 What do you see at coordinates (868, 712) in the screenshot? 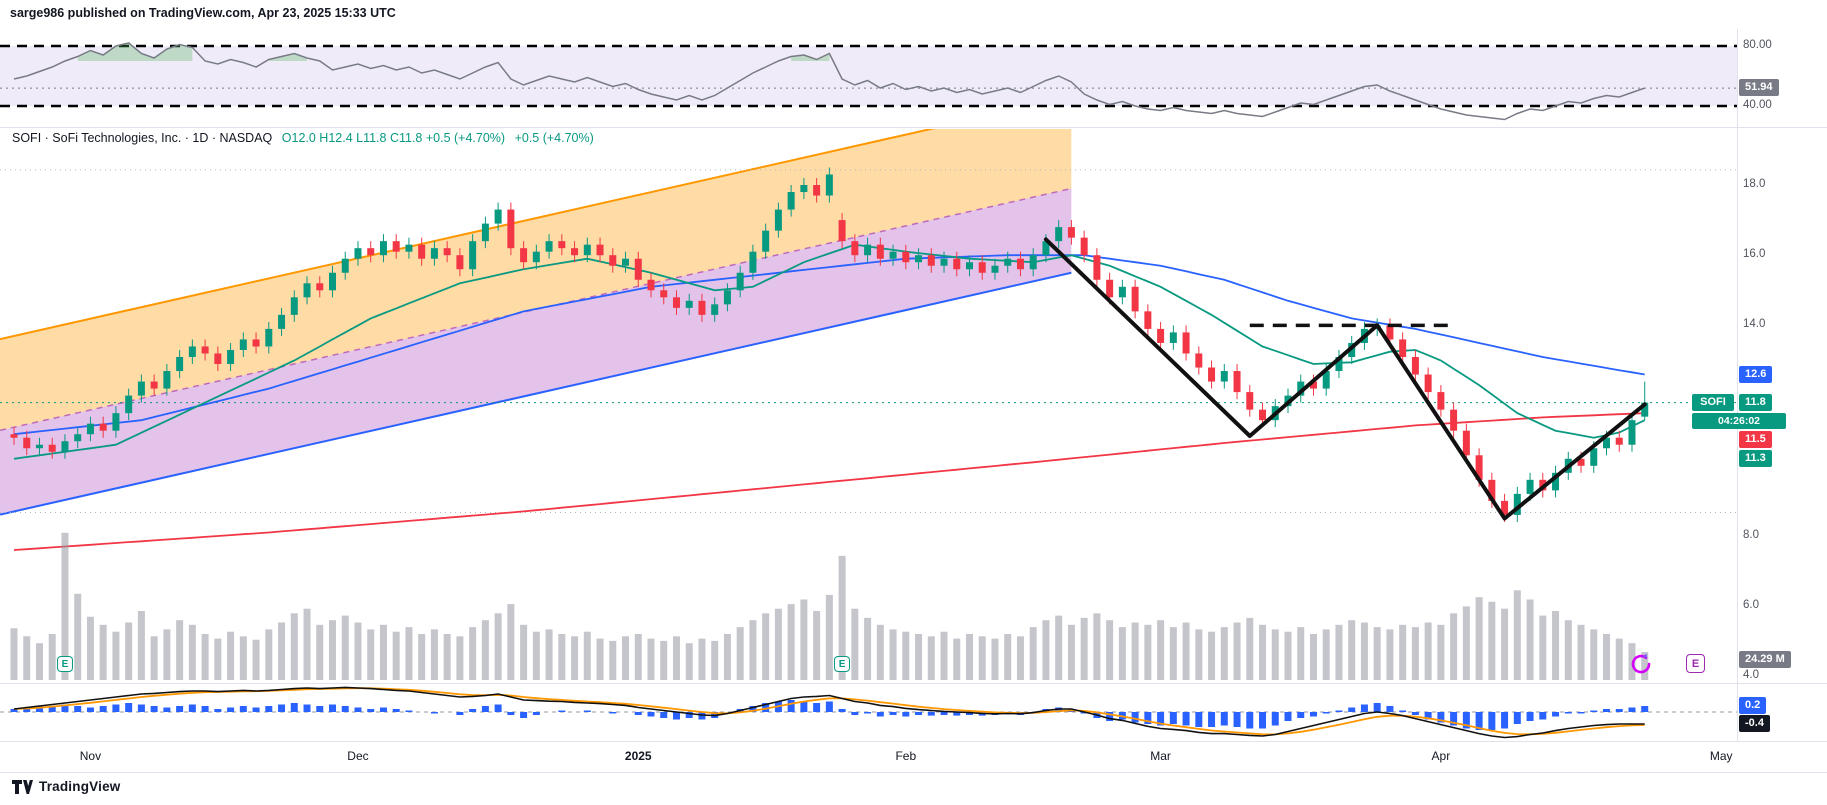
I see `macd-pane` at bounding box center [868, 712].